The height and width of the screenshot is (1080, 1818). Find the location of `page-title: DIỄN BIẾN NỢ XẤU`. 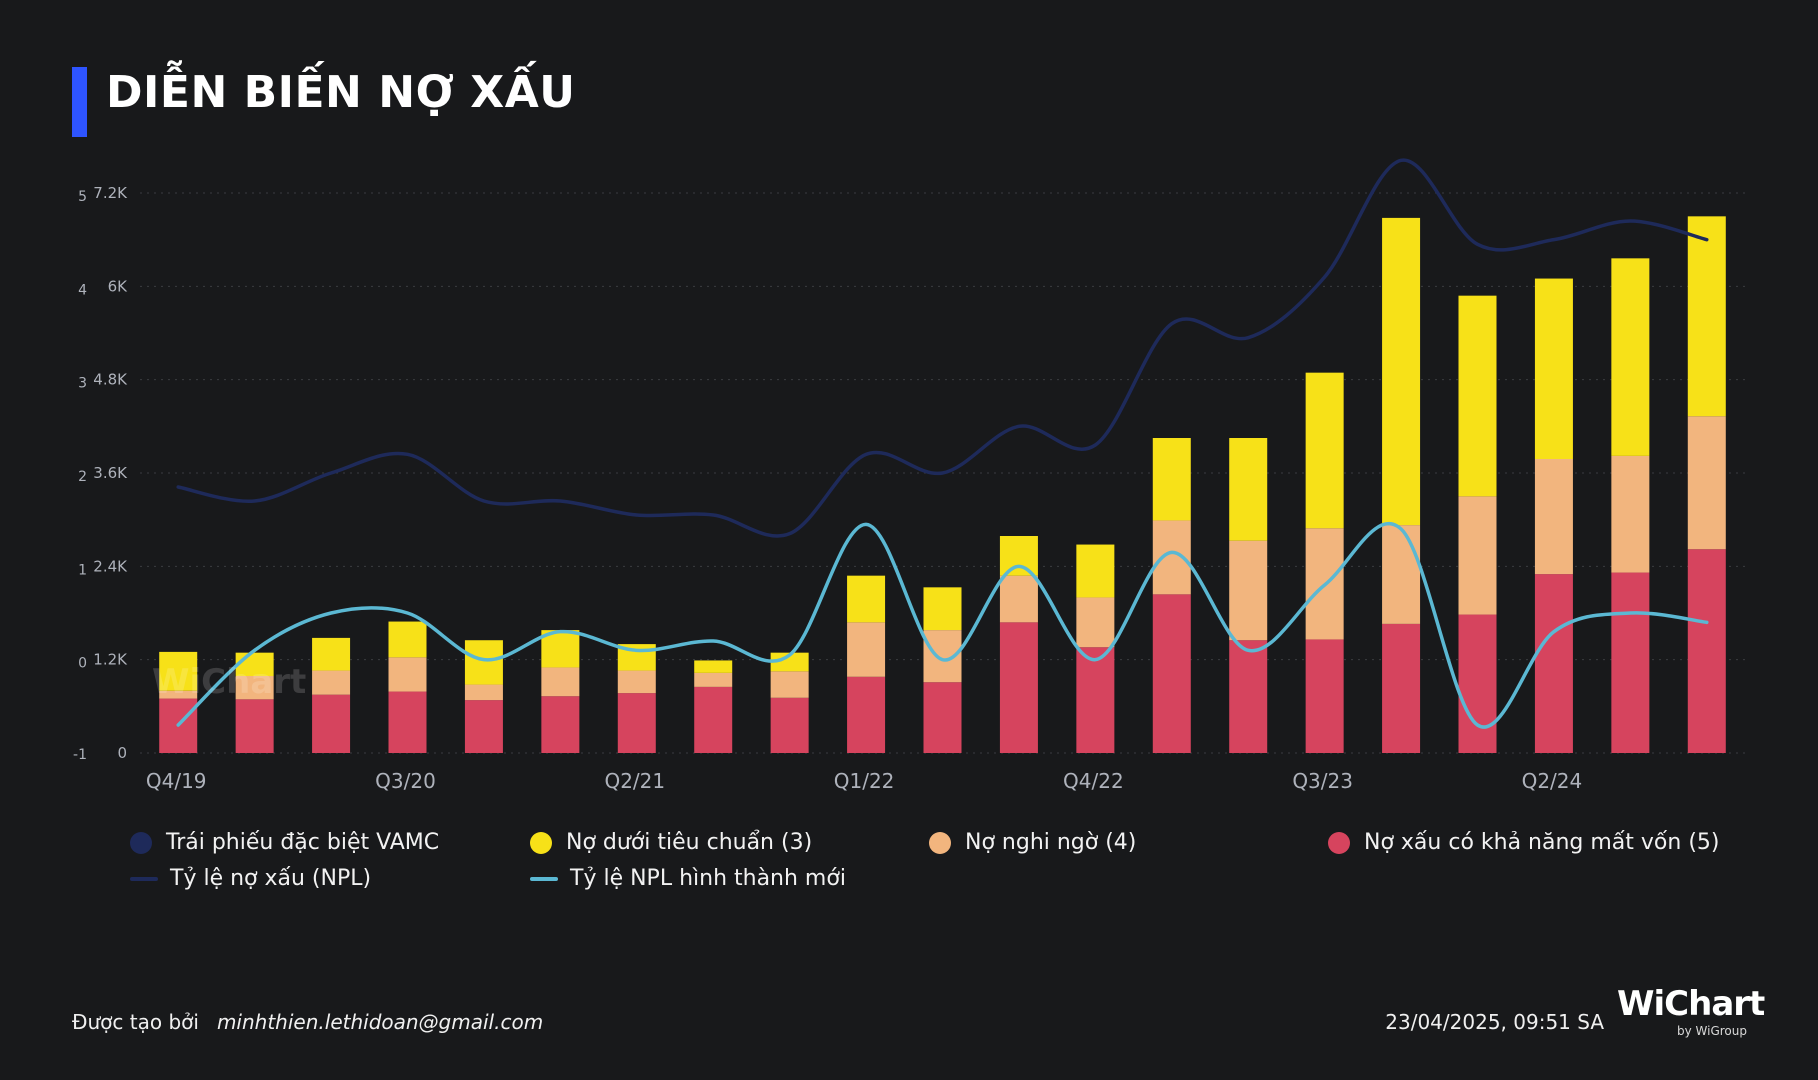

page-title: DIỄN BIẾN NỢ XẤU is located at coordinates (341, 92).